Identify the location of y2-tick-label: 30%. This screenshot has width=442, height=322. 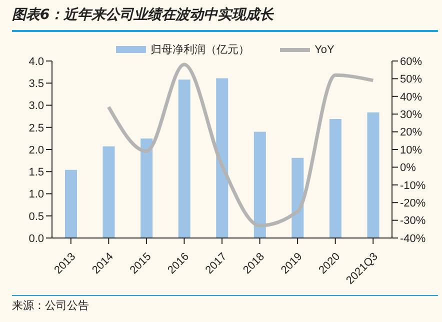
(411, 115).